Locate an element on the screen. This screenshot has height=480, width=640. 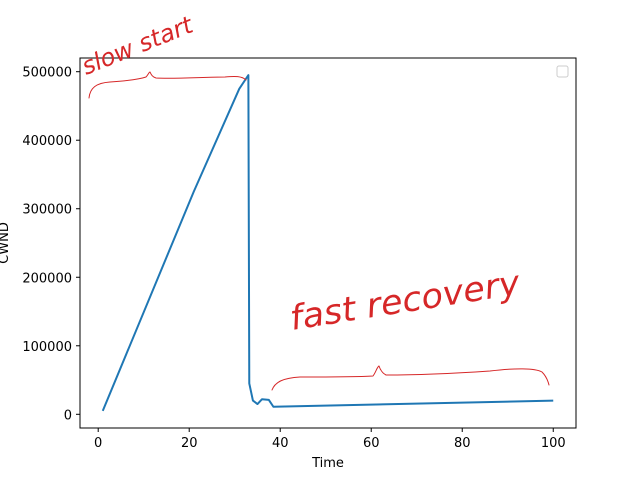
y-tick-label: 200000 is located at coordinates (47, 278).